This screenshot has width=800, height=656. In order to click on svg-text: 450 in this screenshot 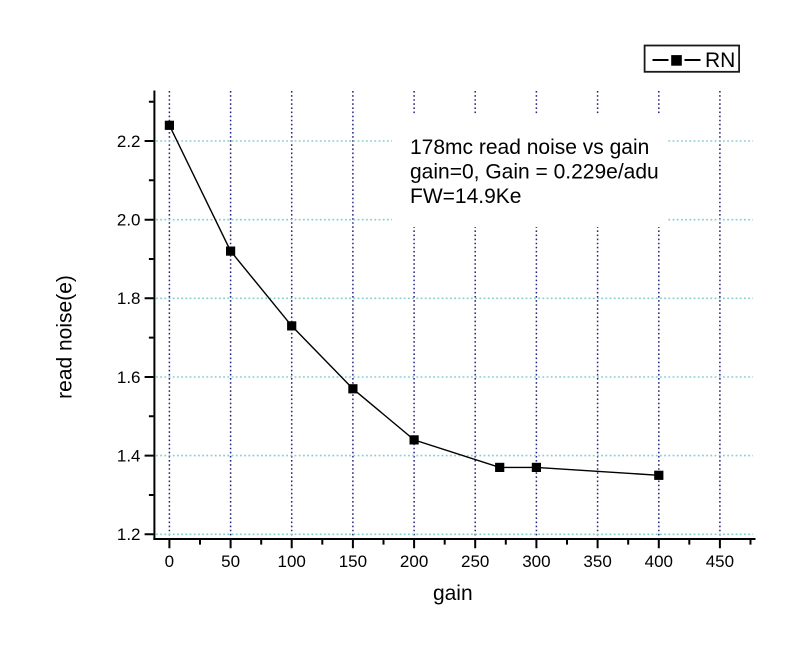, I will do `click(720, 561)`.